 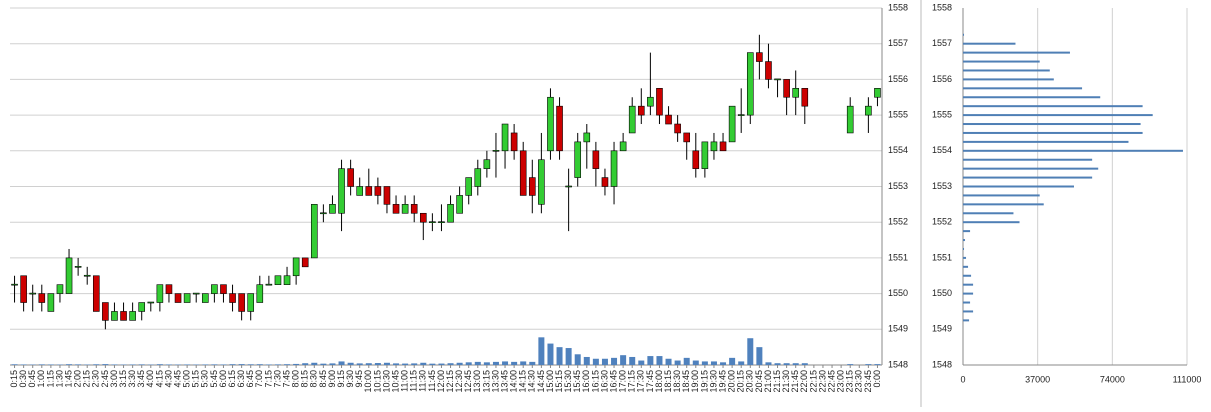 I want to click on y-tick-label: 1555, so click(x=898, y=114).